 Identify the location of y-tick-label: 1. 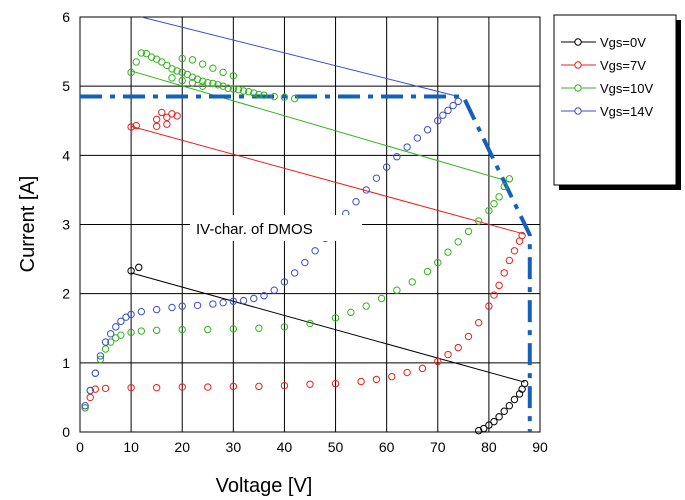
(66, 363).